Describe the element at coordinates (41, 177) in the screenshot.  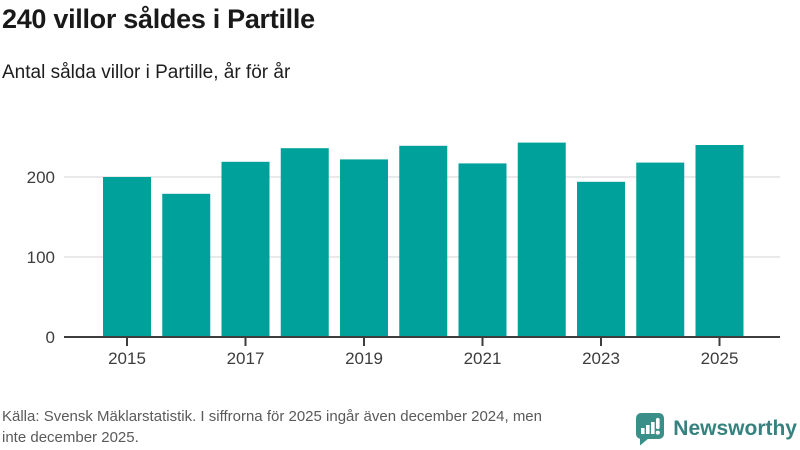
I see `y-tick-label-200: 200` at that location.